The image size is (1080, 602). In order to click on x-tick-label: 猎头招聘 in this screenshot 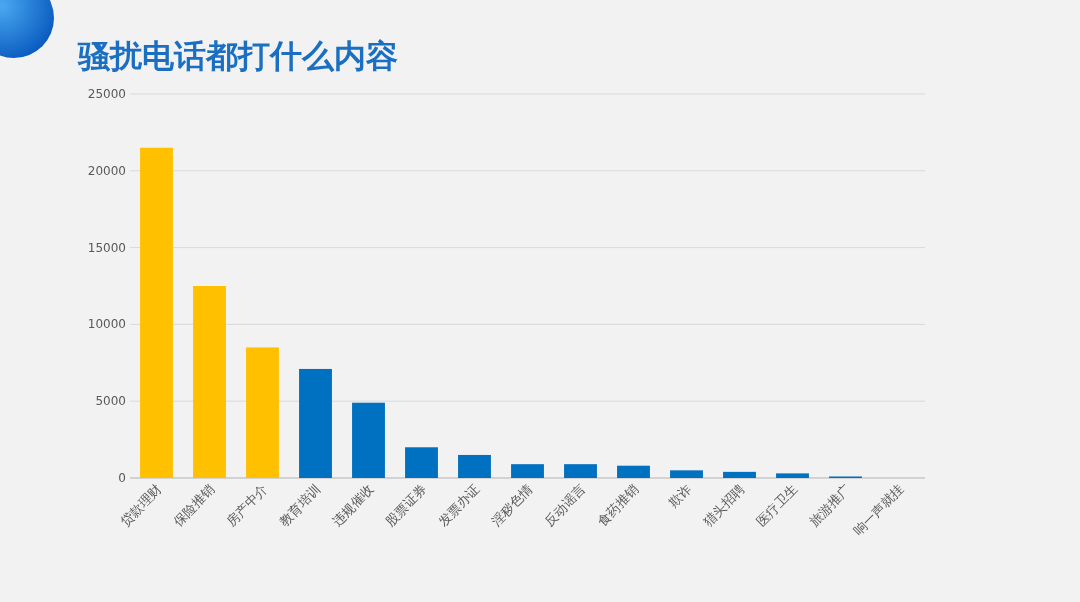, I will do `click(724, 505)`.